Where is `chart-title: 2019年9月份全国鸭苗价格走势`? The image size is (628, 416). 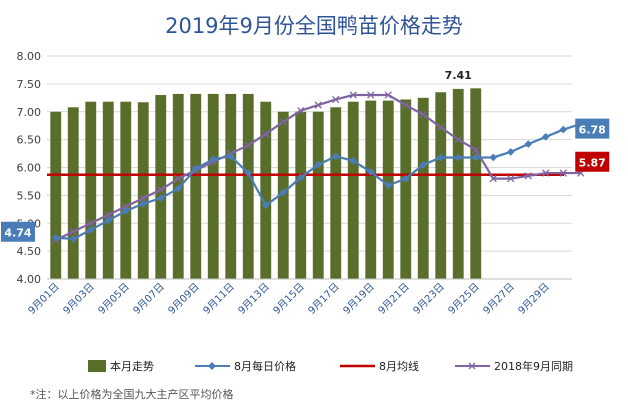
chart-title: 2019年9月份全国鸭苗价格走势 is located at coordinates (314, 26).